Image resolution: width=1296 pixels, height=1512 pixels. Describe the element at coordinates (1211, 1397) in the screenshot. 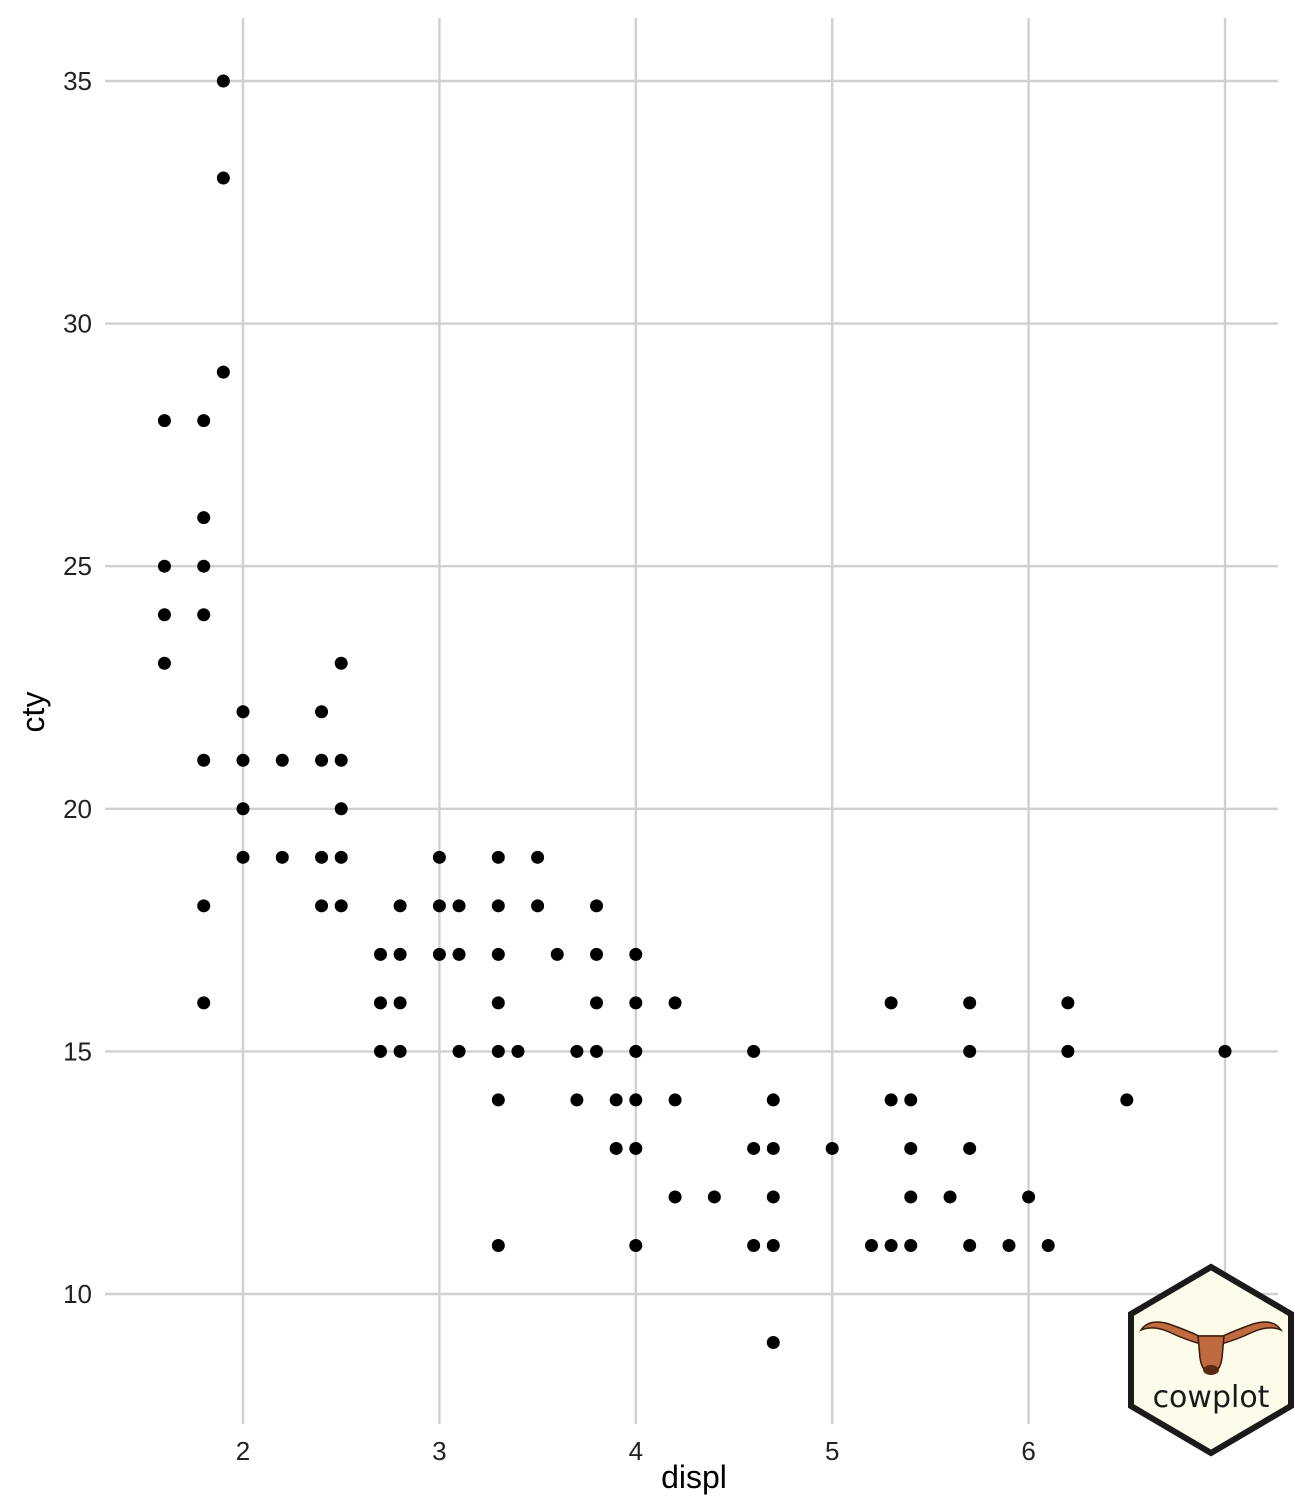

I see `logo-text: cowplot` at that location.